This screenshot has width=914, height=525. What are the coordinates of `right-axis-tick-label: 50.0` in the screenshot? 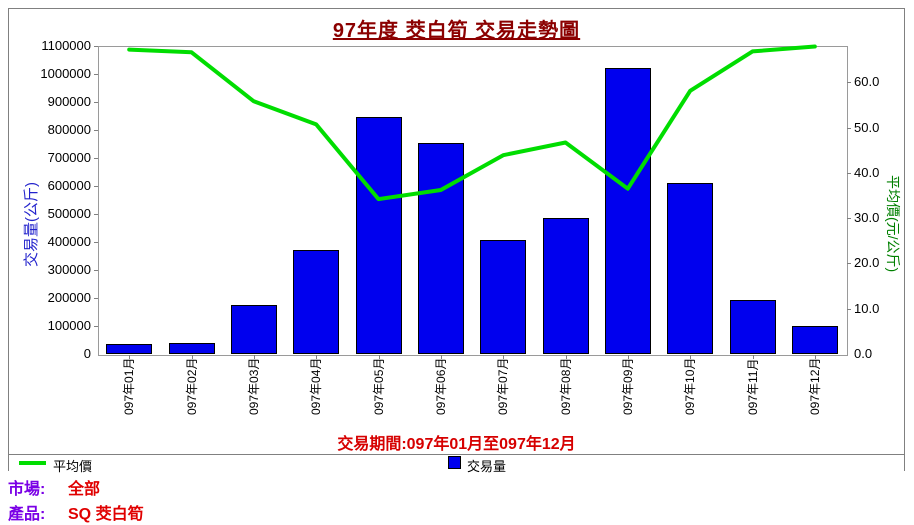 It's located at (867, 127).